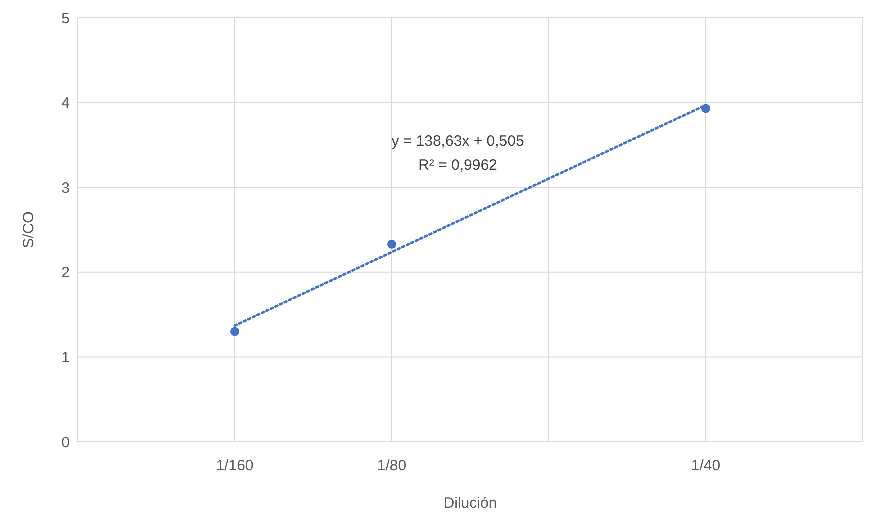 This screenshot has width=871, height=530. I want to click on x-tick-label: 1/160, so click(235, 466).